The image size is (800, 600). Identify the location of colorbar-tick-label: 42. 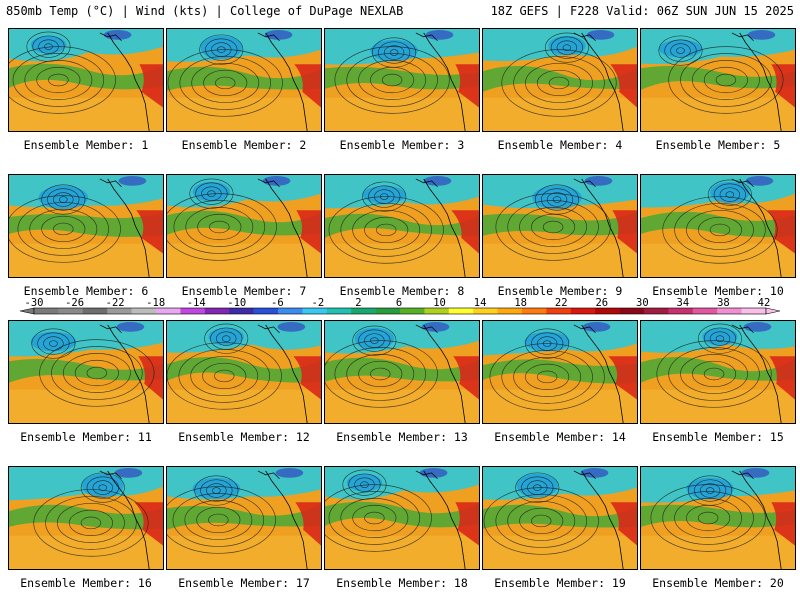
(764, 303).